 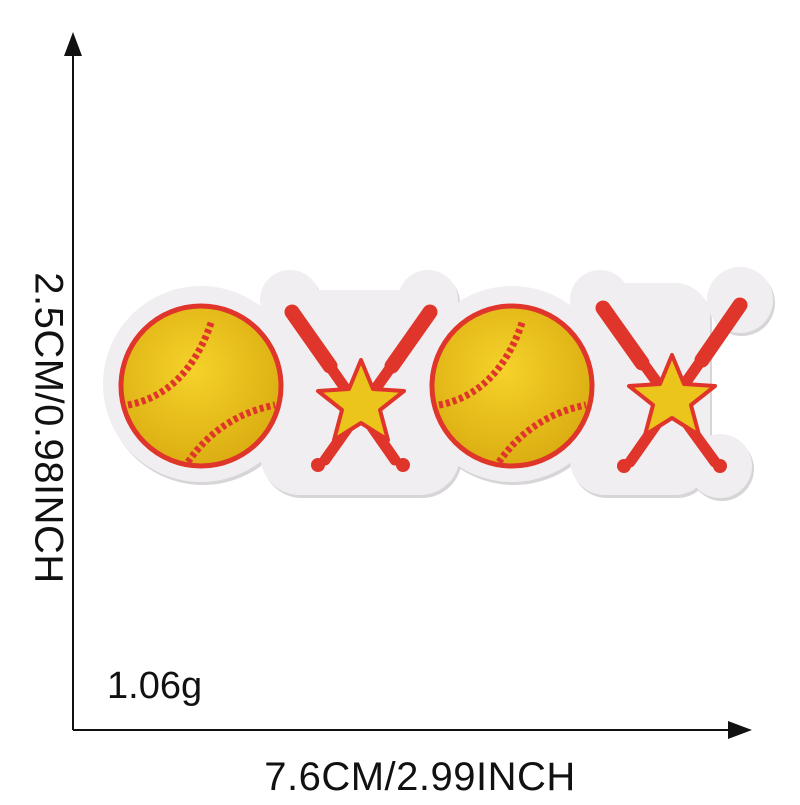 What do you see at coordinates (155, 686) in the screenshot?
I see `weight-label: 1.06g` at bounding box center [155, 686].